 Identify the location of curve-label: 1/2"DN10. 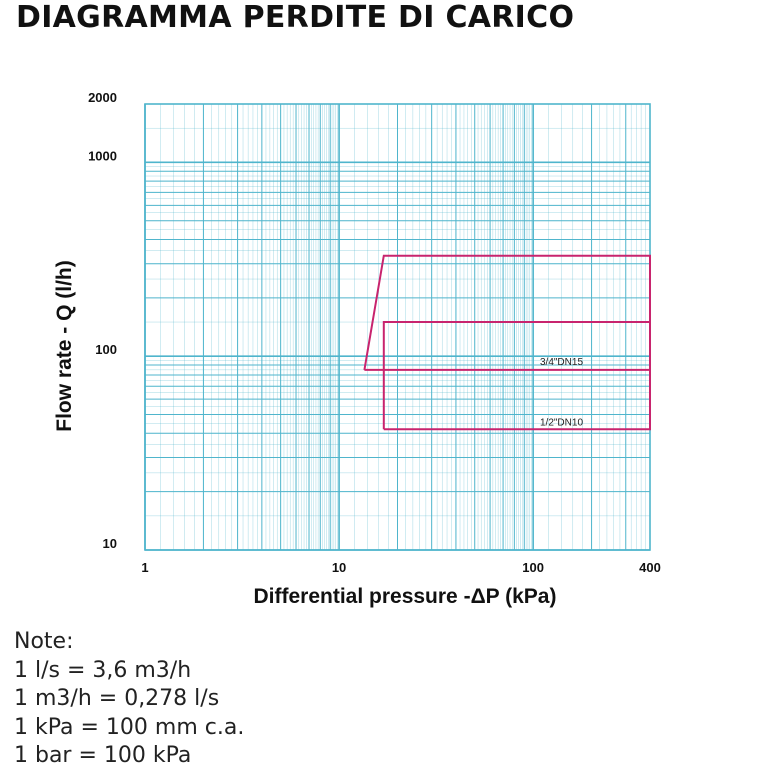
(561, 422).